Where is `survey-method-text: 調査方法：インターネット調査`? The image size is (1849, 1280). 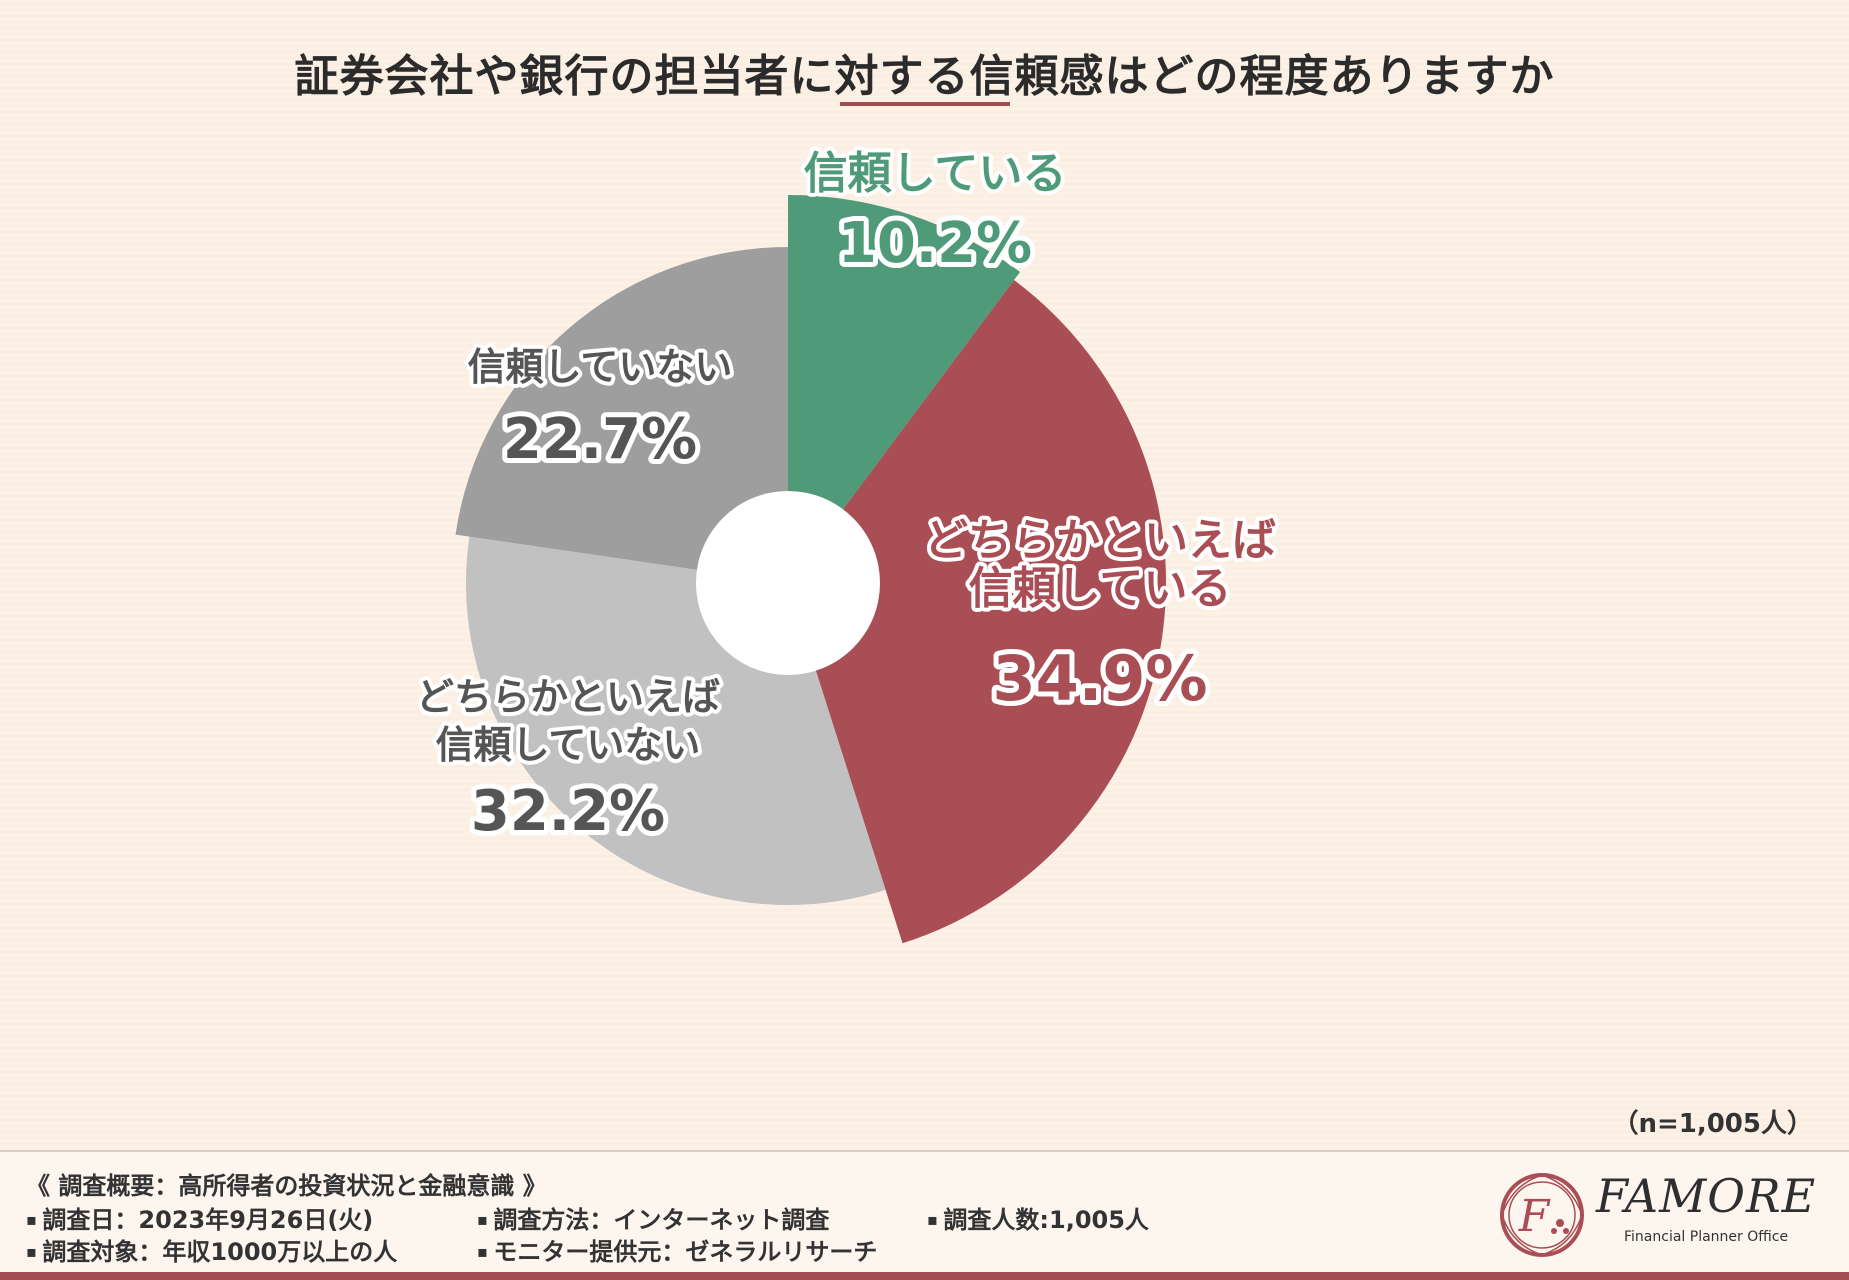 survey-method-text: 調査方法：インターネット調査 is located at coordinates (661, 1220).